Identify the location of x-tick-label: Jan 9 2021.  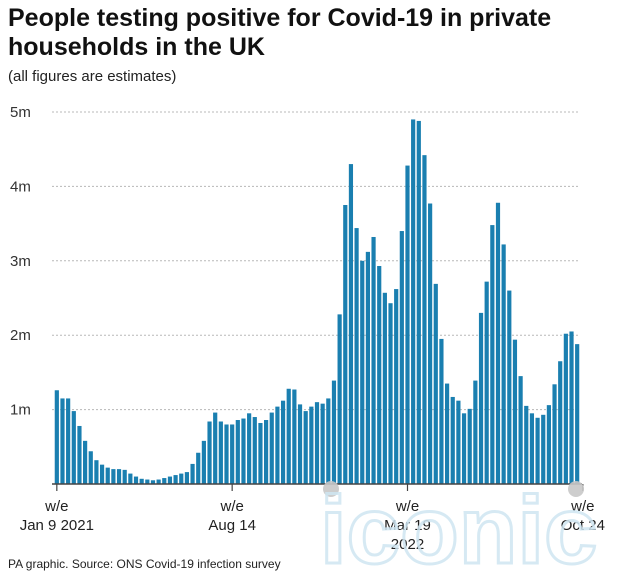
(57, 525).